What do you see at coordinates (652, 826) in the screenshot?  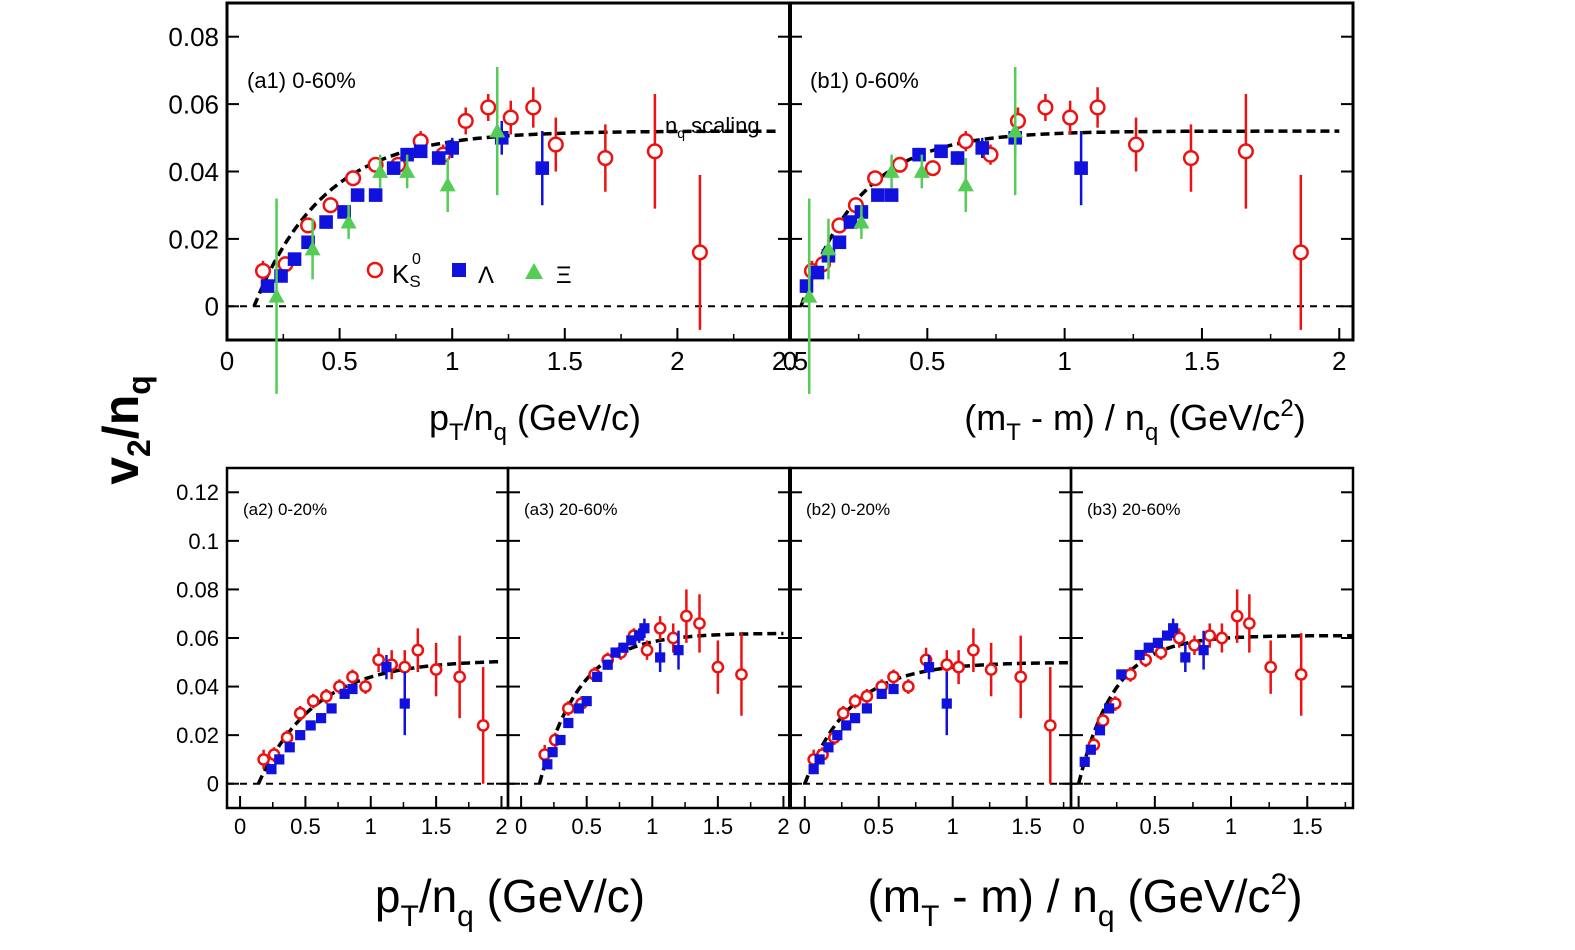 I see `x-tick-label-a3: 1` at bounding box center [652, 826].